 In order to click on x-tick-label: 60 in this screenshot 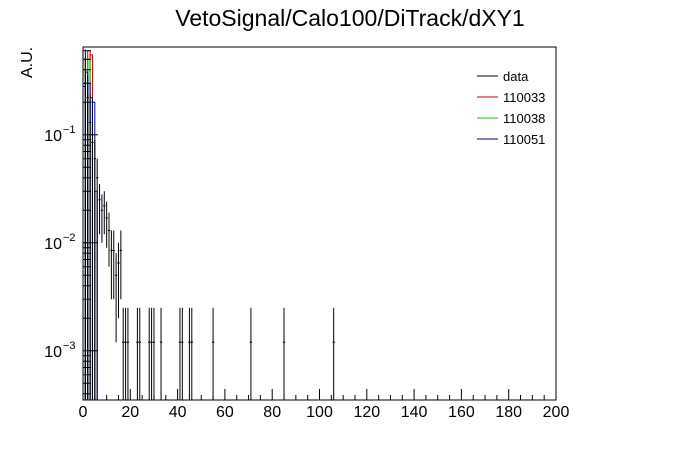, I will do `click(225, 412)`.